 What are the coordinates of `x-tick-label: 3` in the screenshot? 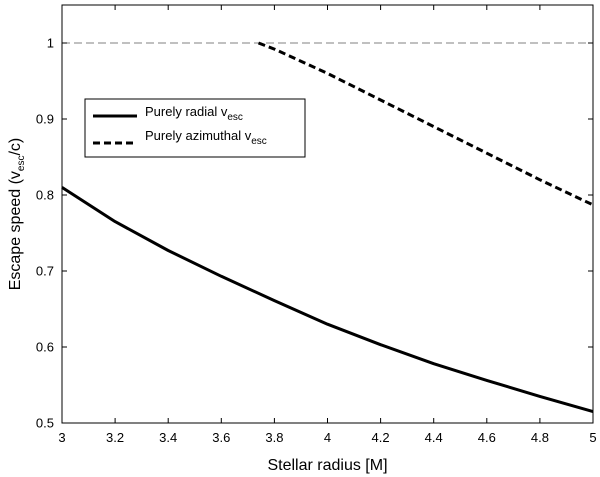 It's located at (61, 437).